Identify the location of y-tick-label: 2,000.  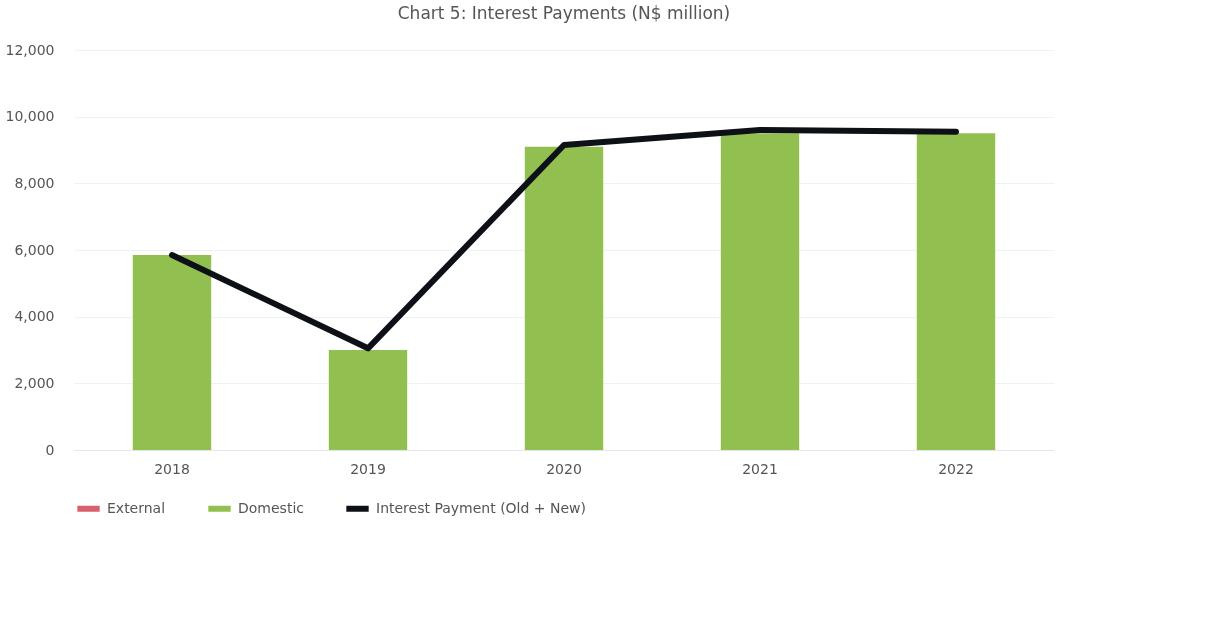
(34, 382).